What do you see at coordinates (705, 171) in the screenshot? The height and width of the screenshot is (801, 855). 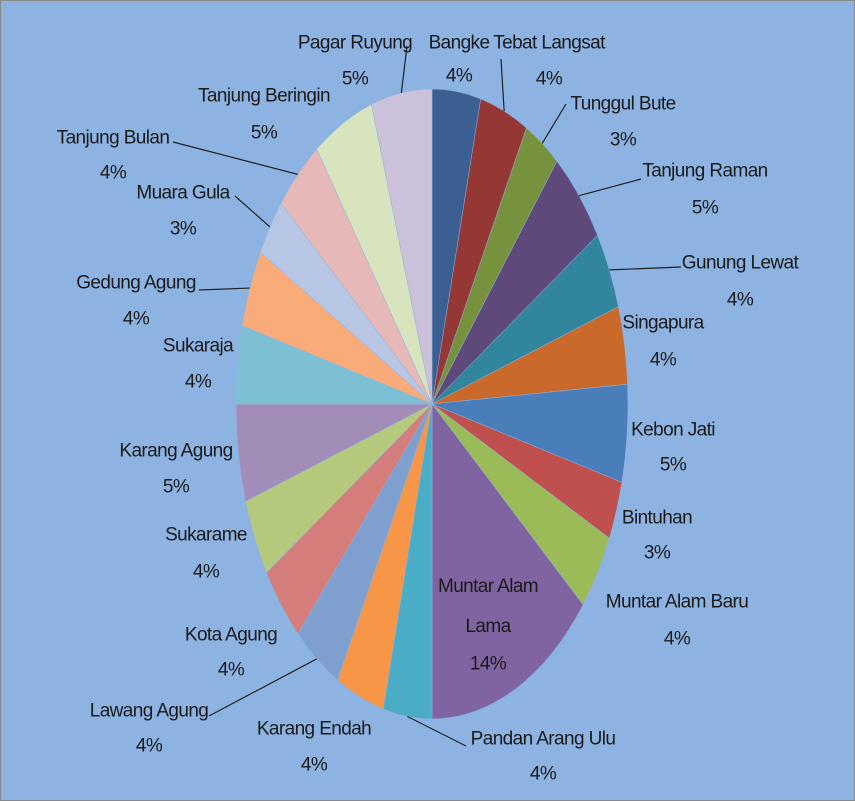 I see `slice-label: Tanjung Raman` at bounding box center [705, 171].